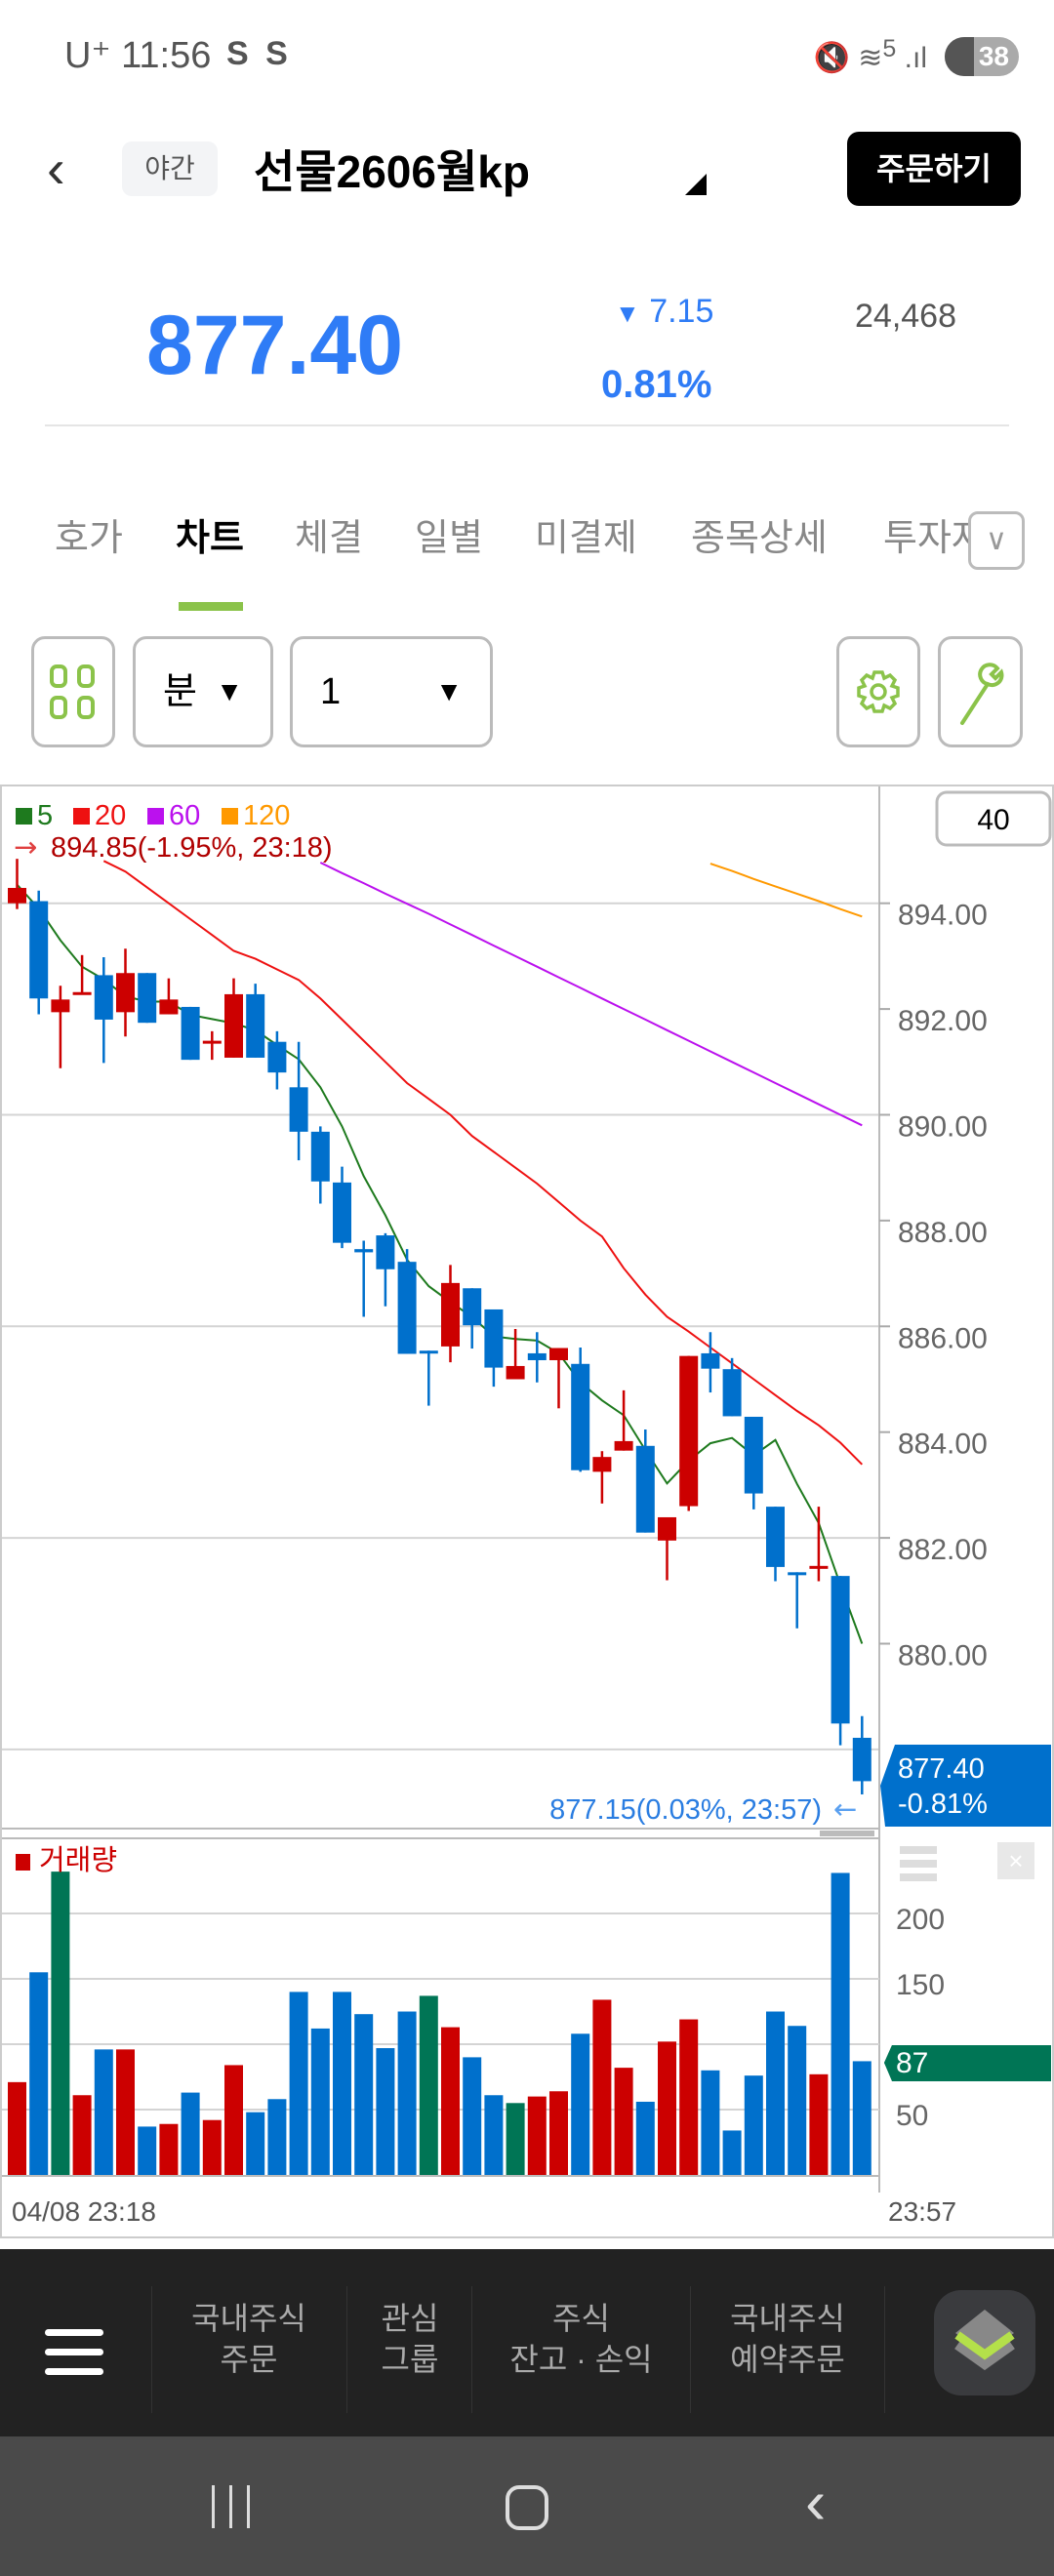 The image size is (1054, 2576). I want to click on period-unit-select: 분 ▼, so click(203, 691).